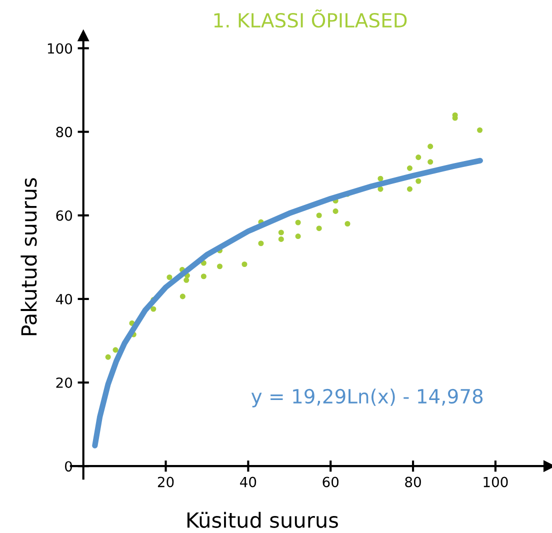 The width and height of the screenshot is (552, 533). Describe the element at coordinates (248, 482) in the screenshot. I see `x-tick-label: 40` at that location.